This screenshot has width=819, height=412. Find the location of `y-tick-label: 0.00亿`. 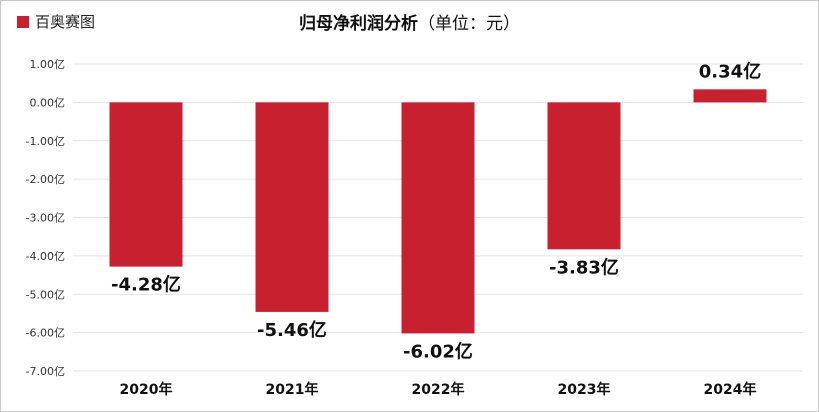

y-tick-label: 0.00亿 is located at coordinates (48, 102).